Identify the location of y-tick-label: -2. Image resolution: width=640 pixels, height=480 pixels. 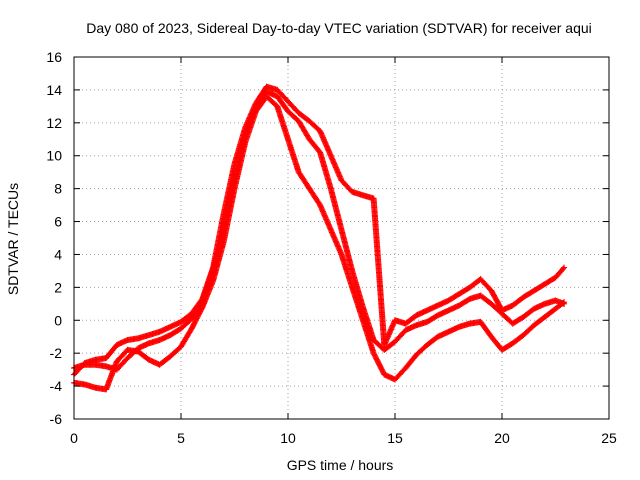
(56, 353).